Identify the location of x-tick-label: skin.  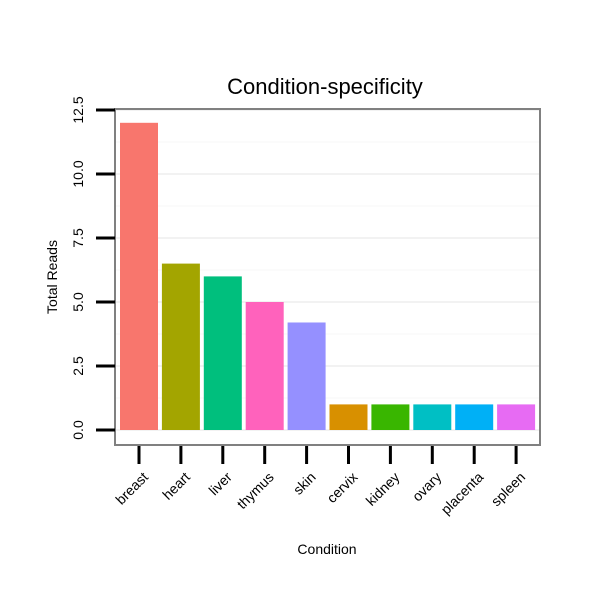
(304, 483).